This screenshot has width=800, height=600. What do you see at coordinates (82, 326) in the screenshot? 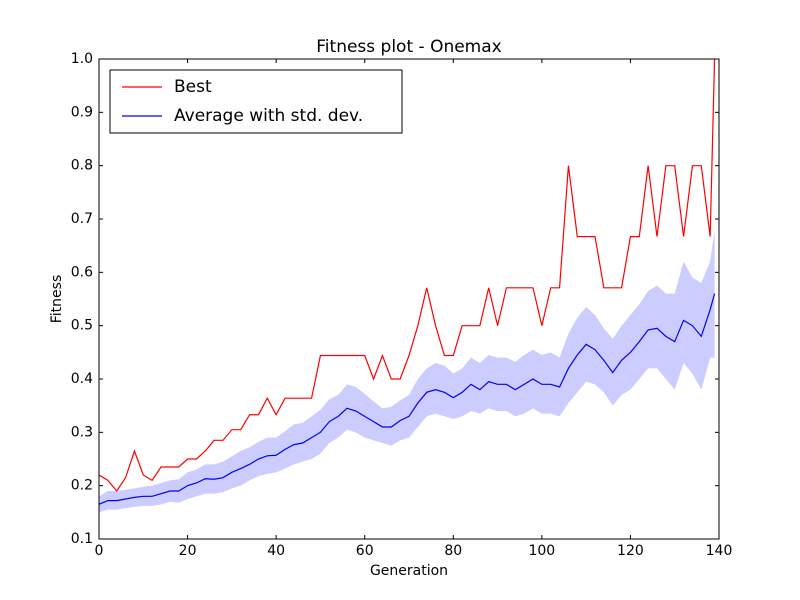
I see `y-tick-label: 0.5` at bounding box center [82, 326].